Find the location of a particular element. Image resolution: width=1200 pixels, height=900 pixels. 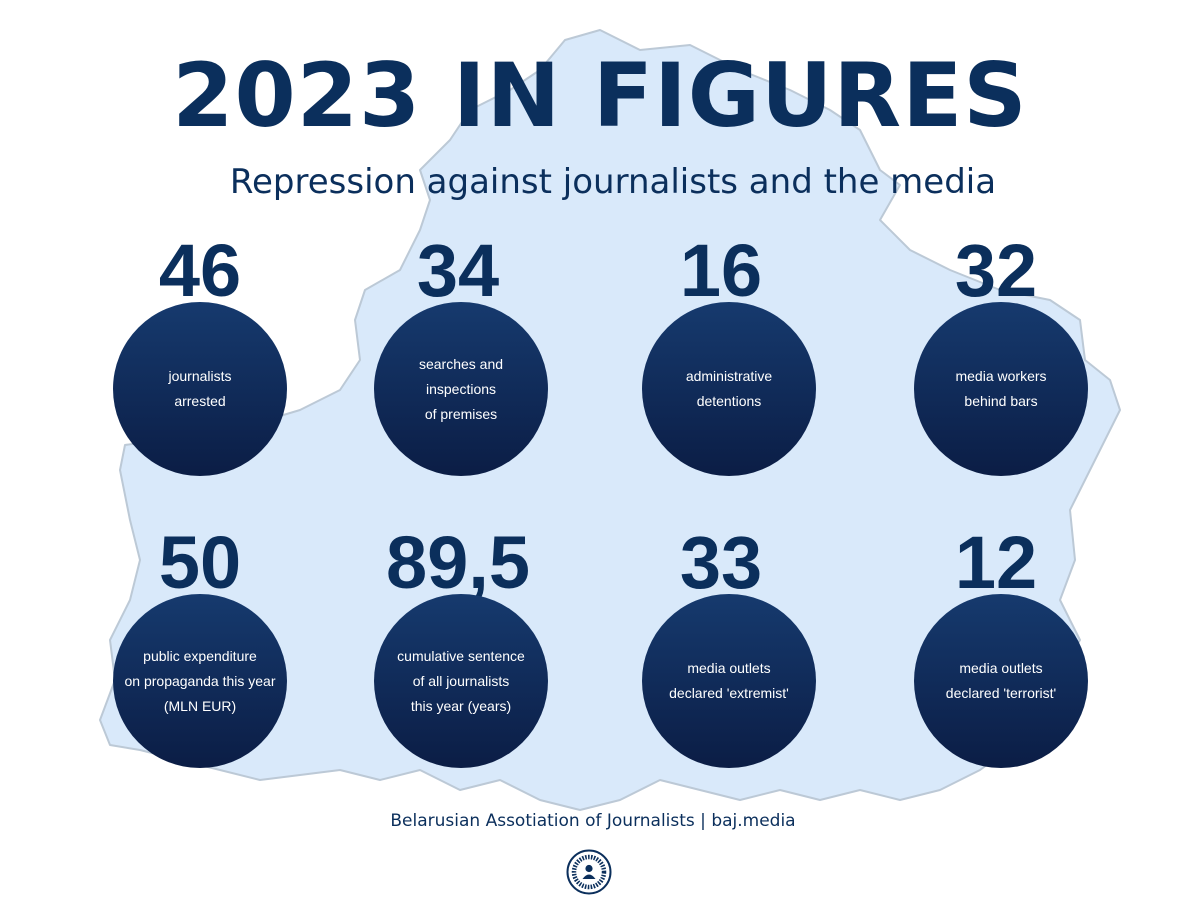

stat-value: 32 is located at coordinates (996, 270).